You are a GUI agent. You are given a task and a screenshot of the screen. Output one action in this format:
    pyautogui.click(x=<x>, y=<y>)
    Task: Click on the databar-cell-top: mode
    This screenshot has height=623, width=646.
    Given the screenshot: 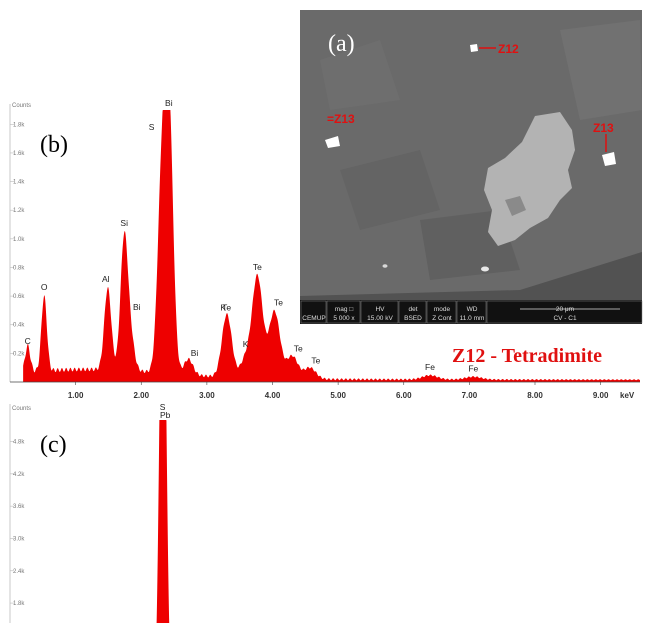 What is the action you would take?
    pyautogui.click(x=442, y=309)
    